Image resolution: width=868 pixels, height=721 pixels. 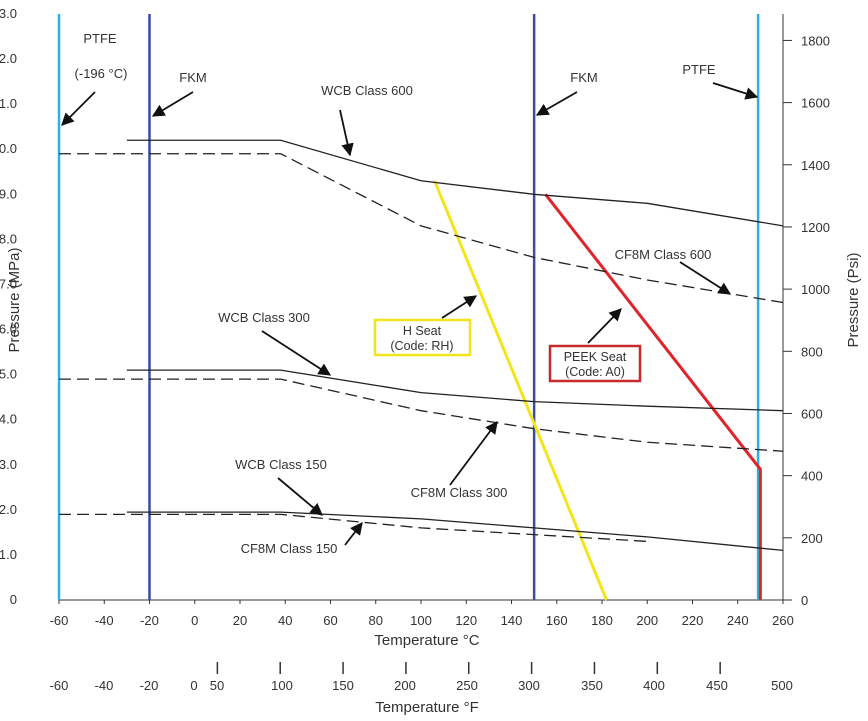 I want to click on y-axis-title: Pressure (MPa), so click(x=14, y=299).